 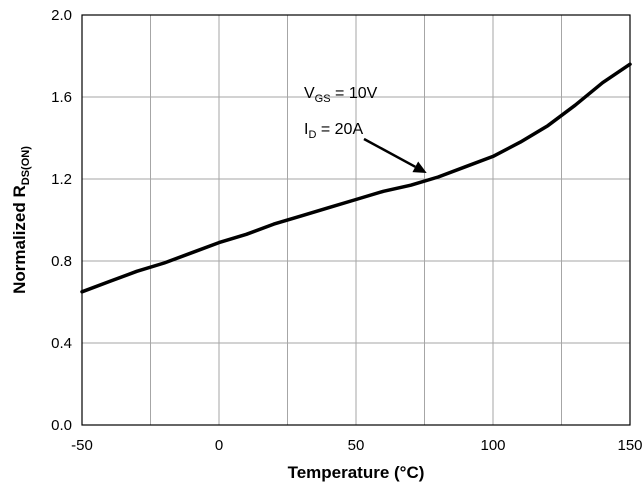 What do you see at coordinates (61, 97) in the screenshot?
I see `y-tick-label: 1.6` at bounding box center [61, 97].